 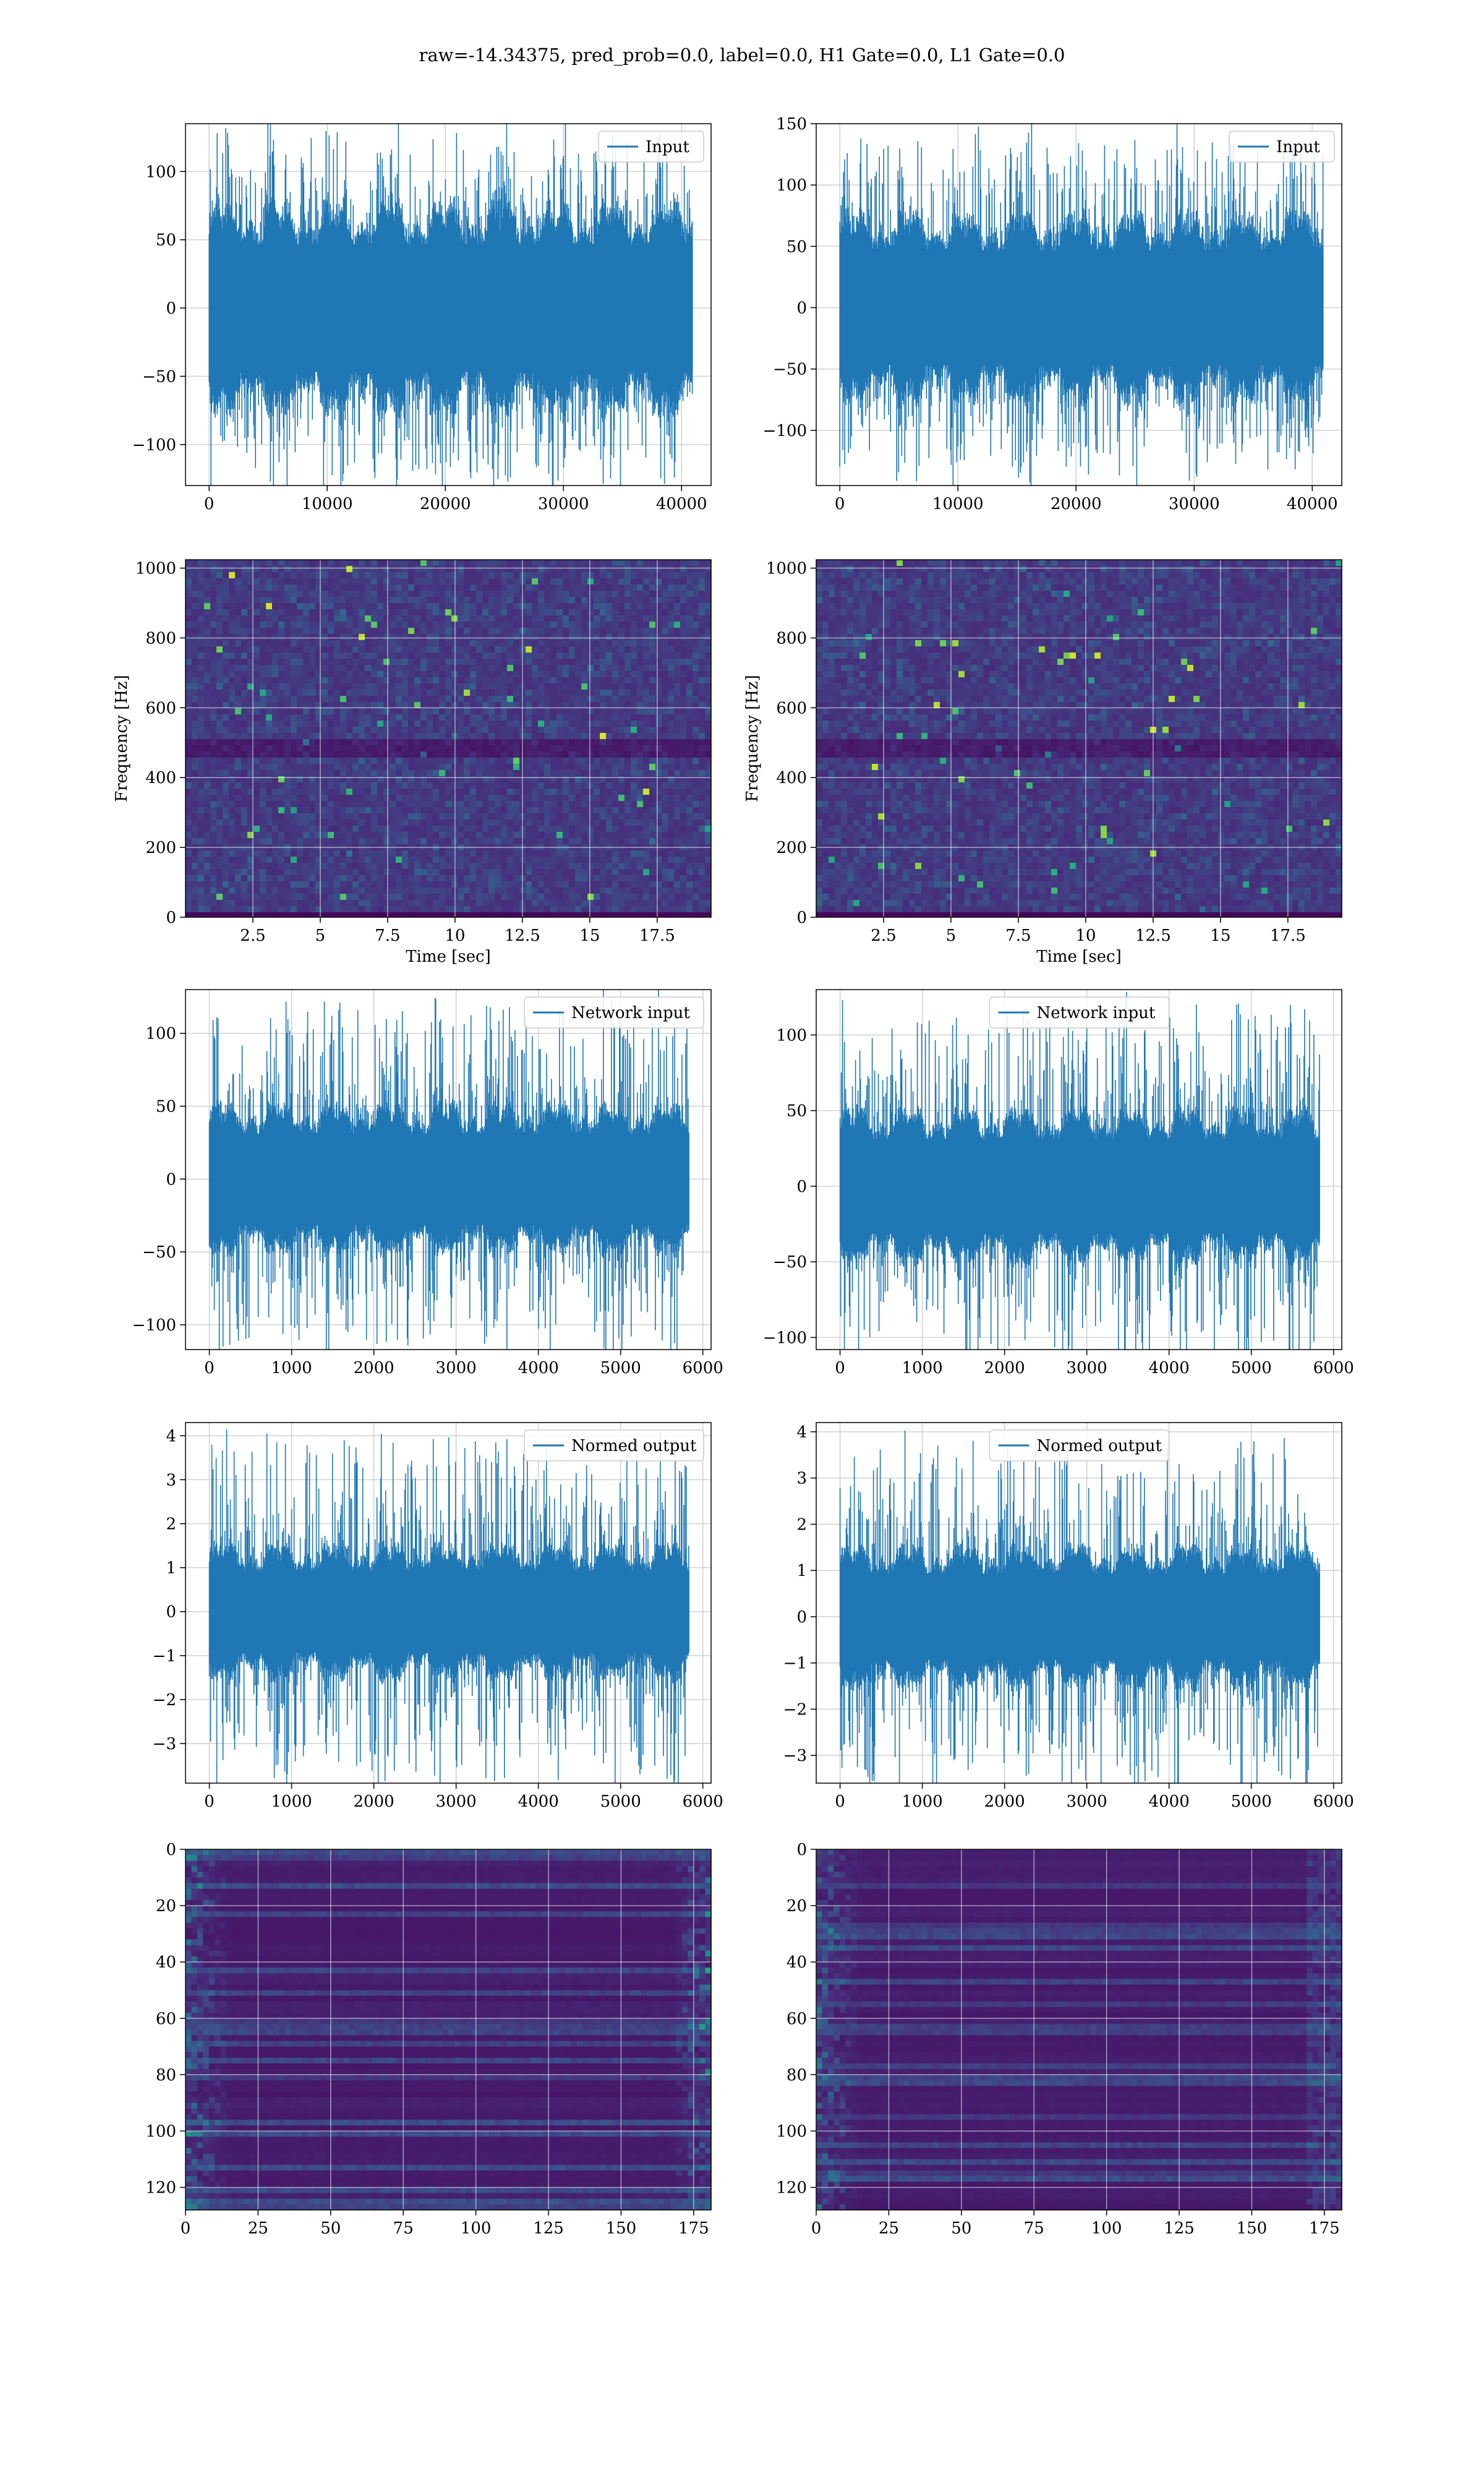 What do you see at coordinates (445, 504) in the screenshot?
I see `x-tick-label: 20000` at bounding box center [445, 504].